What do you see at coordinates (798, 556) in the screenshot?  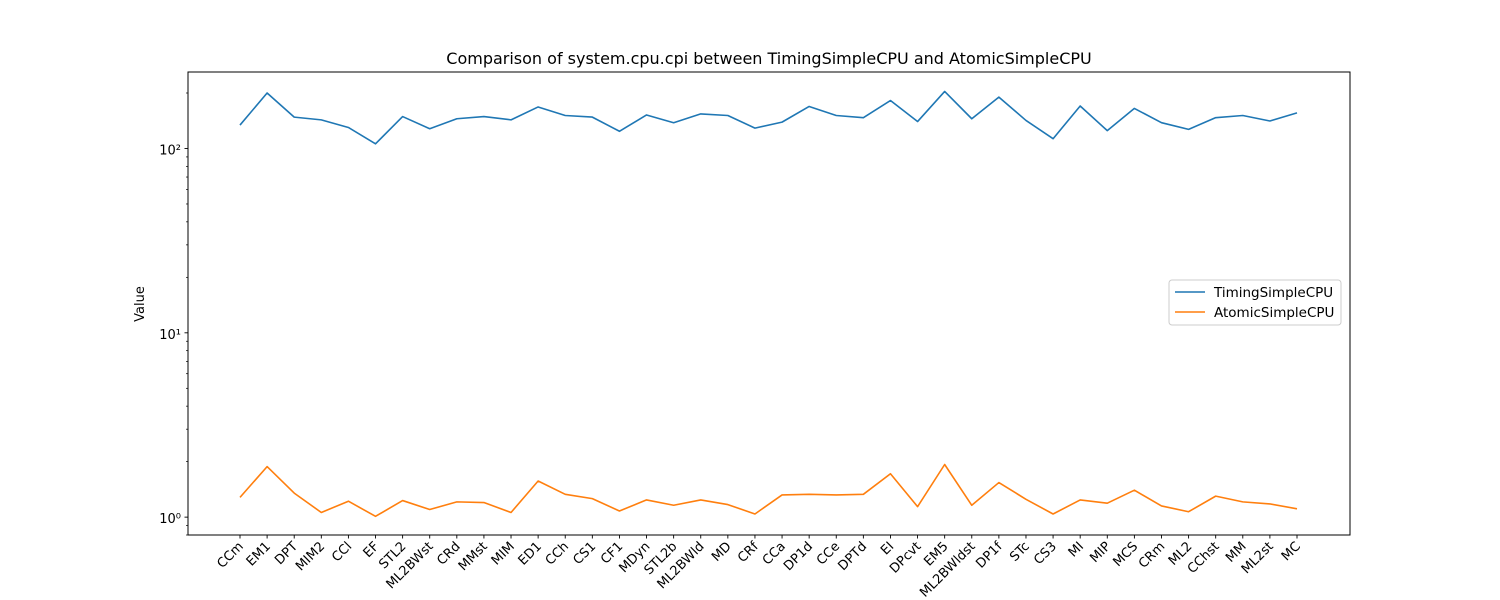 I see `x-tick-label: DP1d` at bounding box center [798, 556].